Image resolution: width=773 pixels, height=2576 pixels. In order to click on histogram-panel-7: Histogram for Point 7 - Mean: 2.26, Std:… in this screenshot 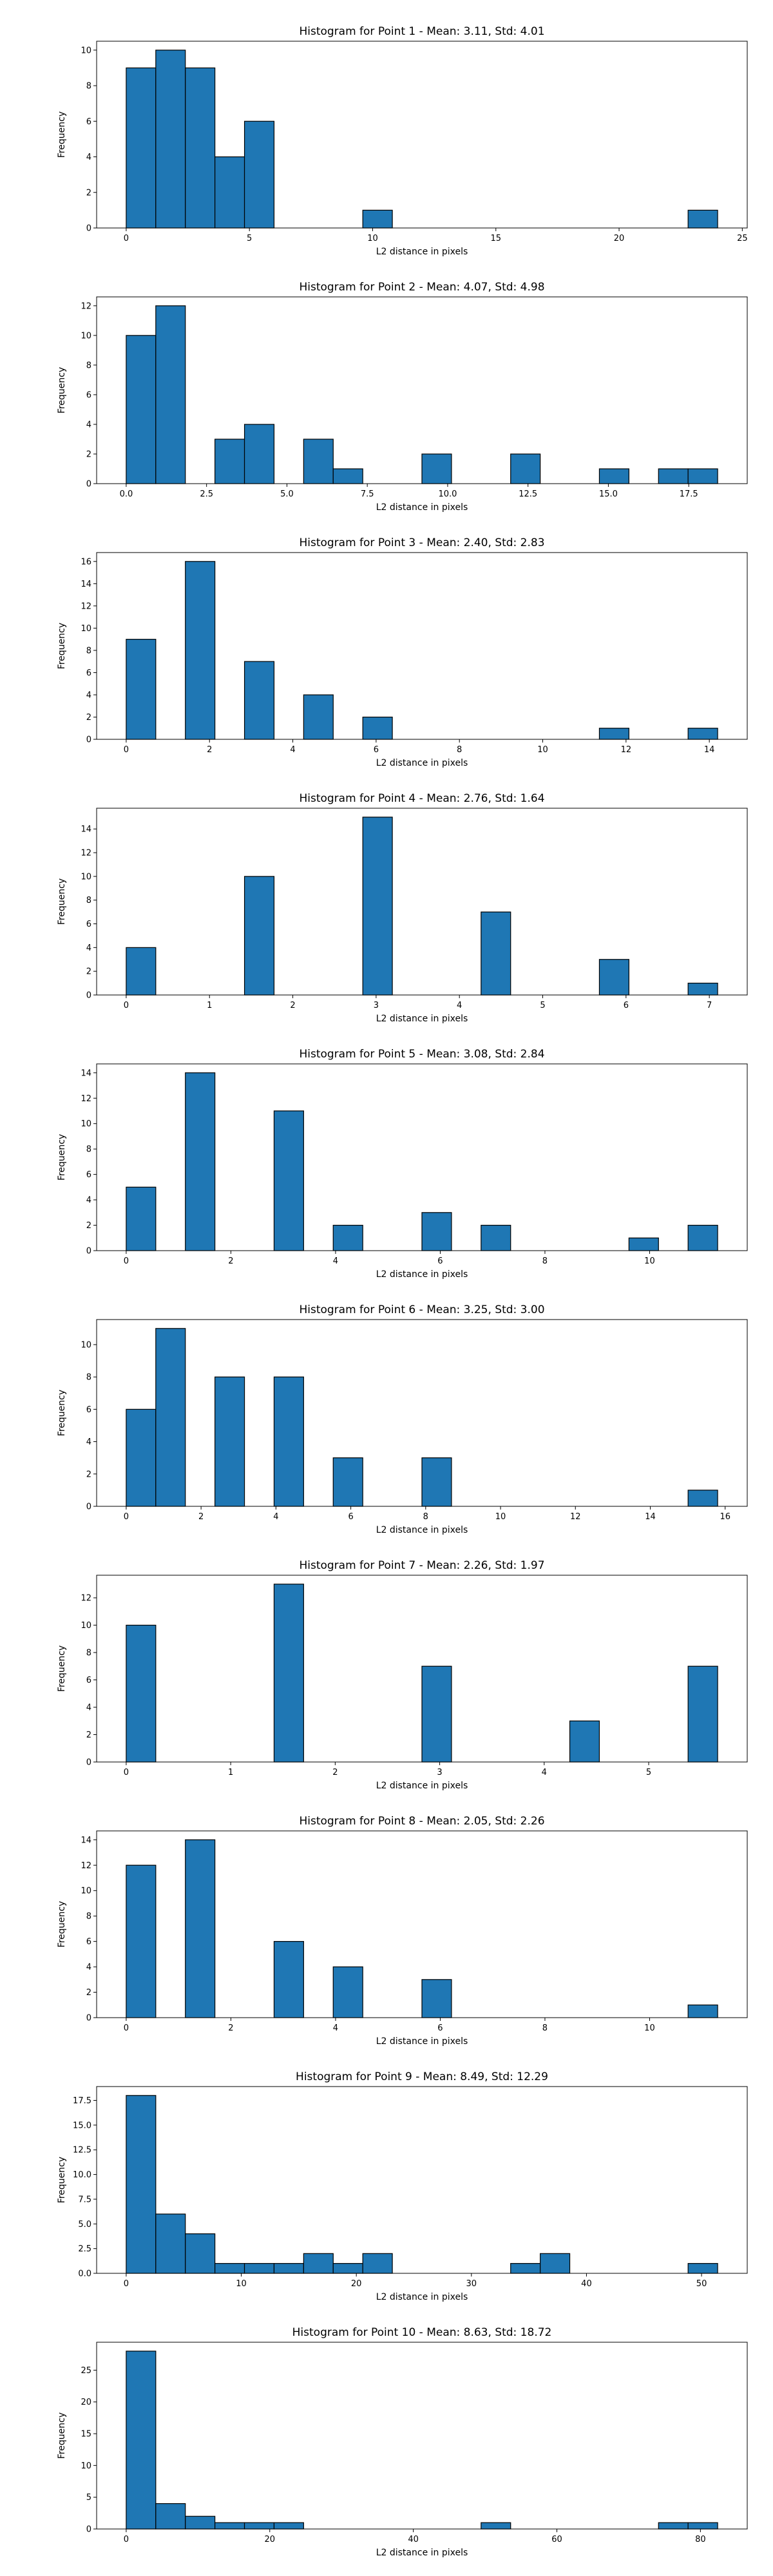, I will do `click(402, 1675)`.